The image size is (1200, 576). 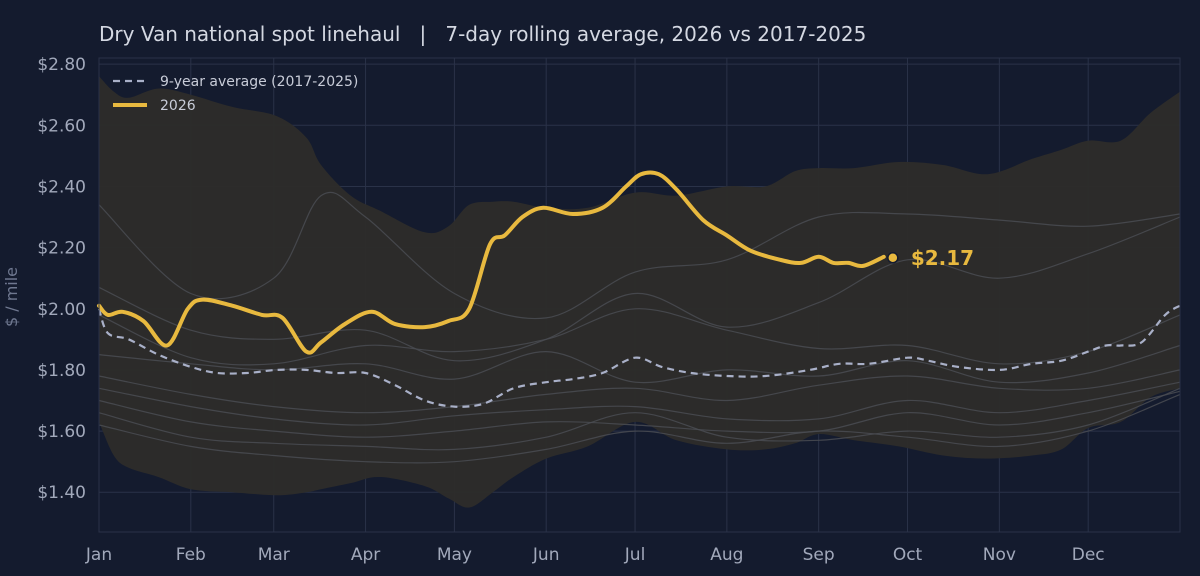 What do you see at coordinates (908, 555) in the screenshot?
I see `x-tick-label: Oct` at bounding box center [908, 555].